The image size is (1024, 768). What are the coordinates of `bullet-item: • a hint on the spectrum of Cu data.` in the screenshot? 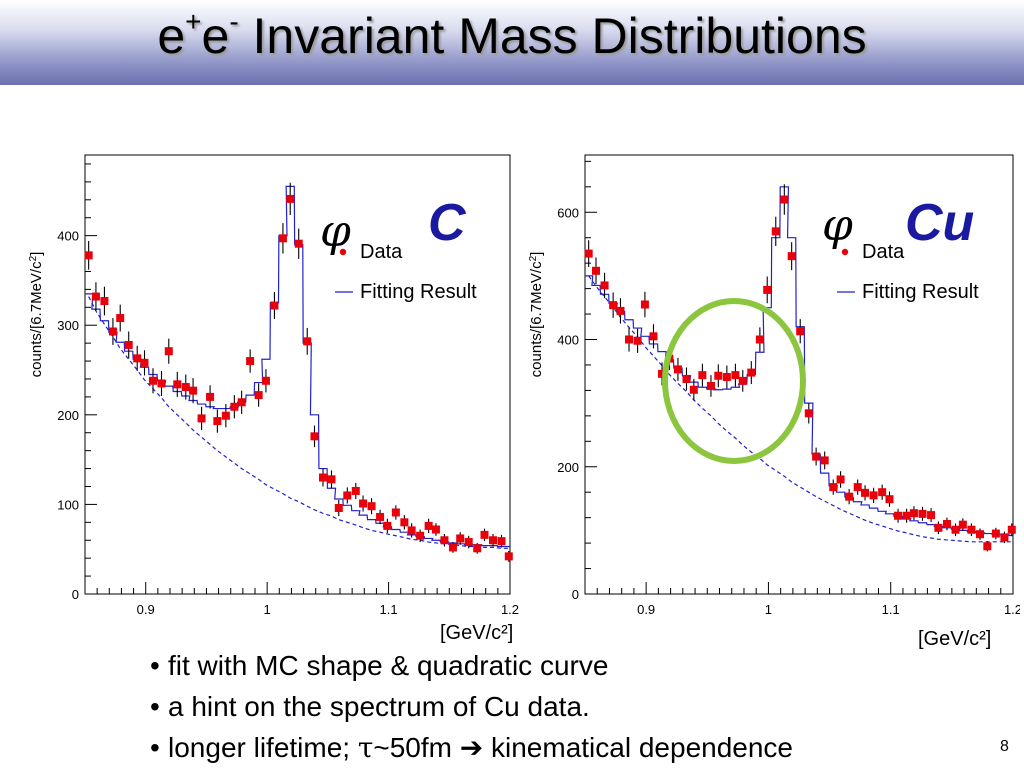 It's located at (471, 706).